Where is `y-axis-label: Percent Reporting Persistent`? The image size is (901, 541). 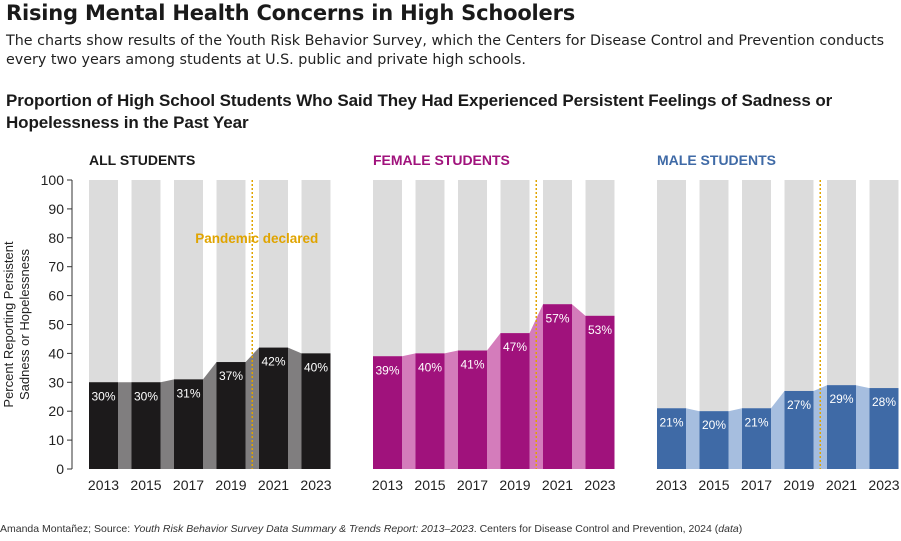
y-axis-label: Percent Reporting Persistent is located at coordinates (8, 324).